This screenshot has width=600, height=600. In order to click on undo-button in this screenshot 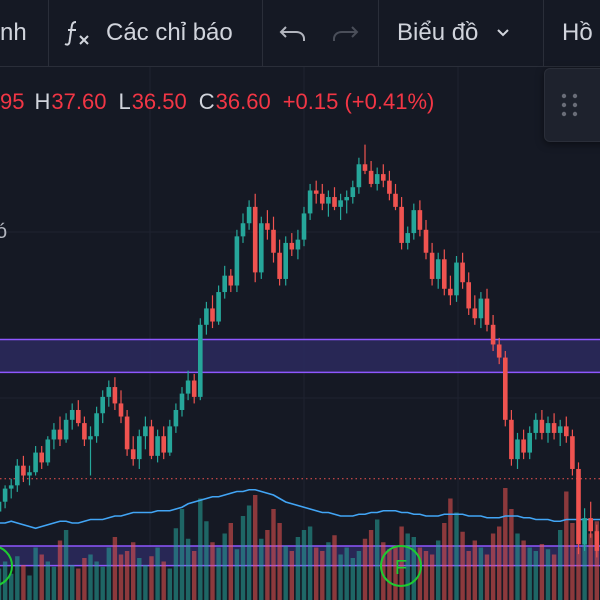, I will do `click(293, 33)`.